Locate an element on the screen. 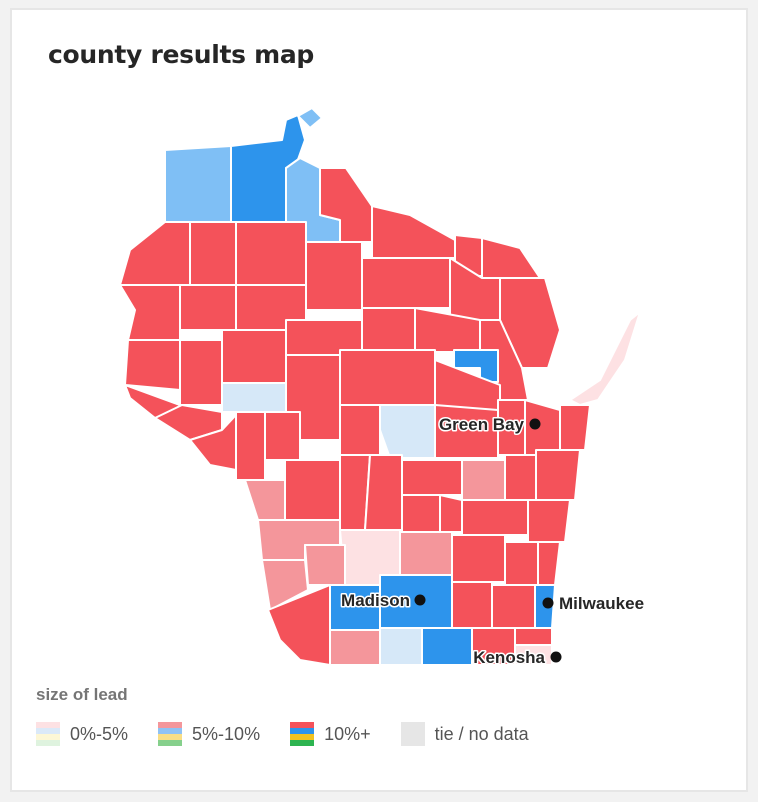 The width and height of the screenshot is (758, 802). legend-item-10-plus: 10%+ is located at coordinates (330, 734).